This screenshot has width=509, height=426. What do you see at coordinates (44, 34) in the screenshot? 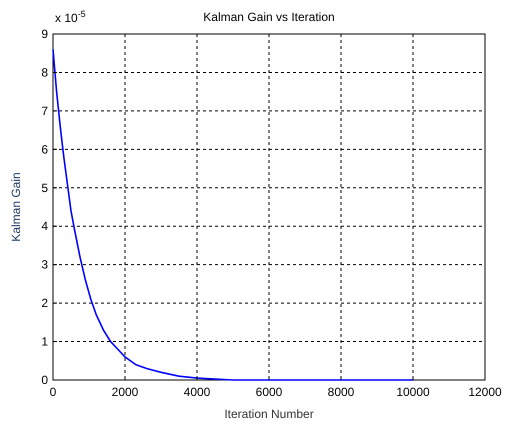
I see `y-tick-label: 9` at bounding box center [44, 34].